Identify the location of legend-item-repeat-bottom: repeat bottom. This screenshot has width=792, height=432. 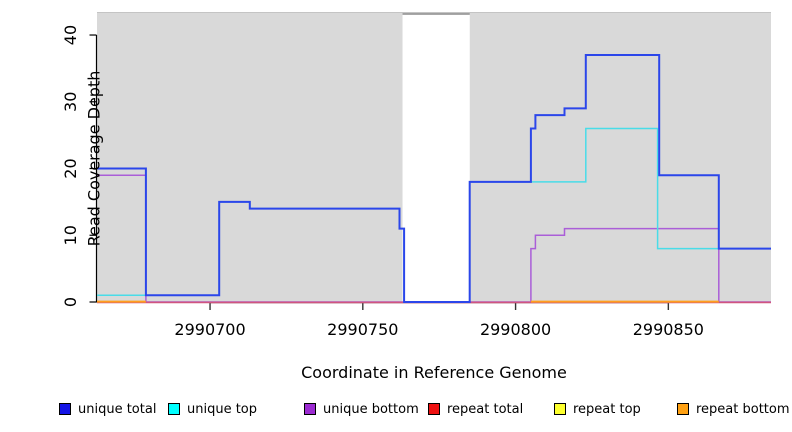
(733, 409).